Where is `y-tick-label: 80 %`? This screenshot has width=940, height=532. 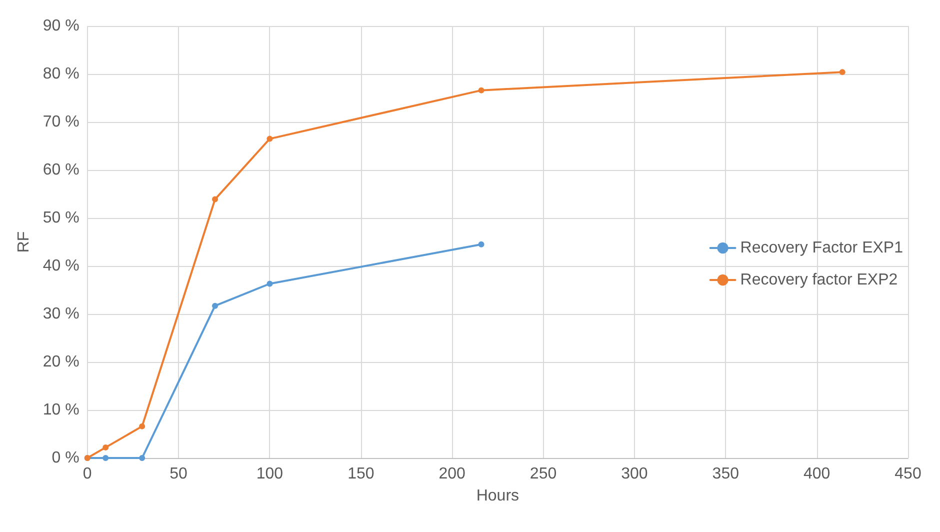
y-tick-label: 80 % is located at coordinates (61, 74).